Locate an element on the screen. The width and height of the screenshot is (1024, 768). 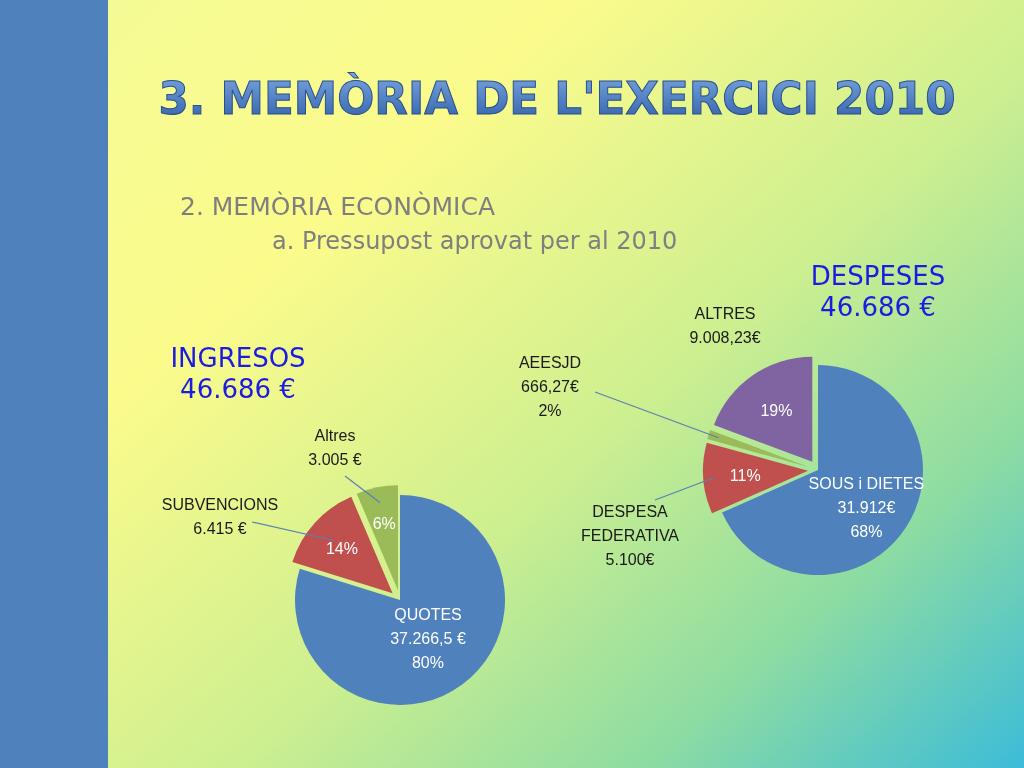
chart-title: INGRESOS is located at coordinates (238, 358).